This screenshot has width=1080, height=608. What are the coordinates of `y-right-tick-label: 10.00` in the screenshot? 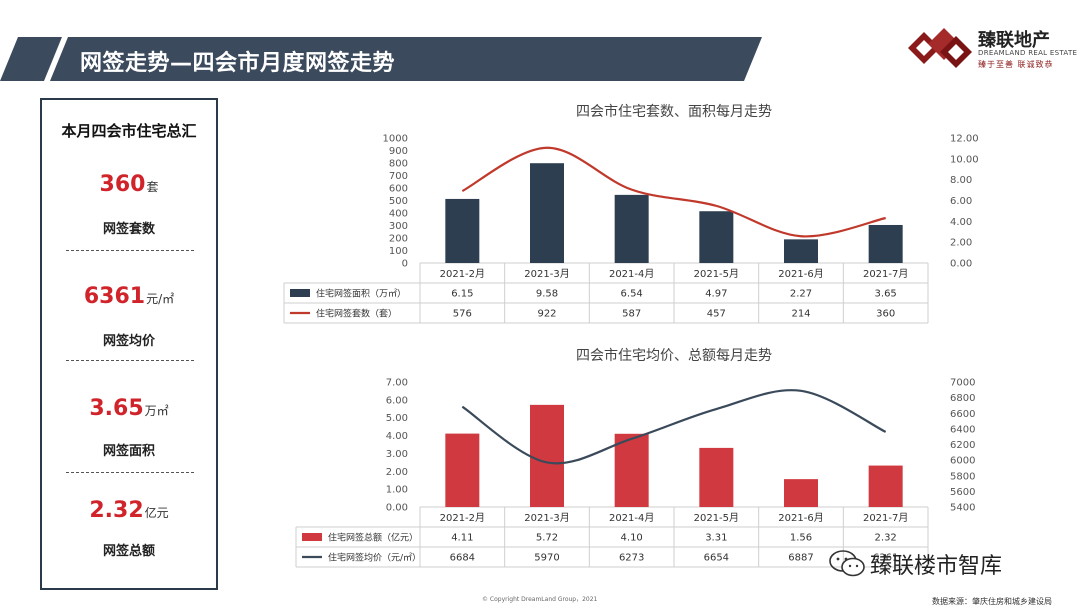 It's located at (964, 159).